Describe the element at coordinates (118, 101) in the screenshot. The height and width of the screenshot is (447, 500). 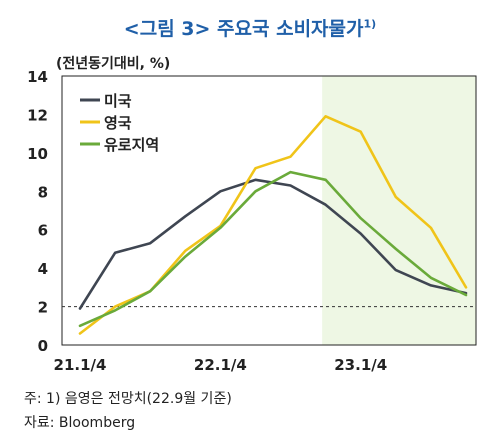
I see `legend-label-us: 미국` at that location.